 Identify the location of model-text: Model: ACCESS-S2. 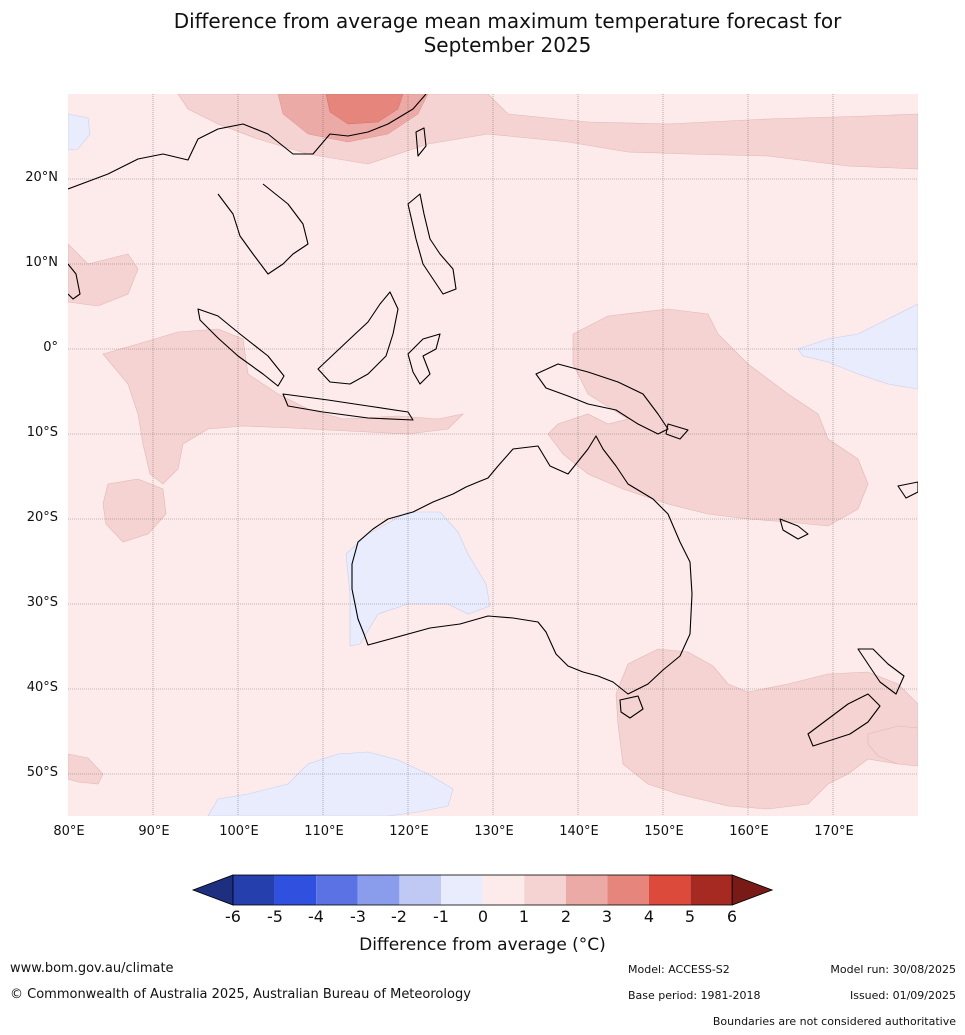
(679, 969).